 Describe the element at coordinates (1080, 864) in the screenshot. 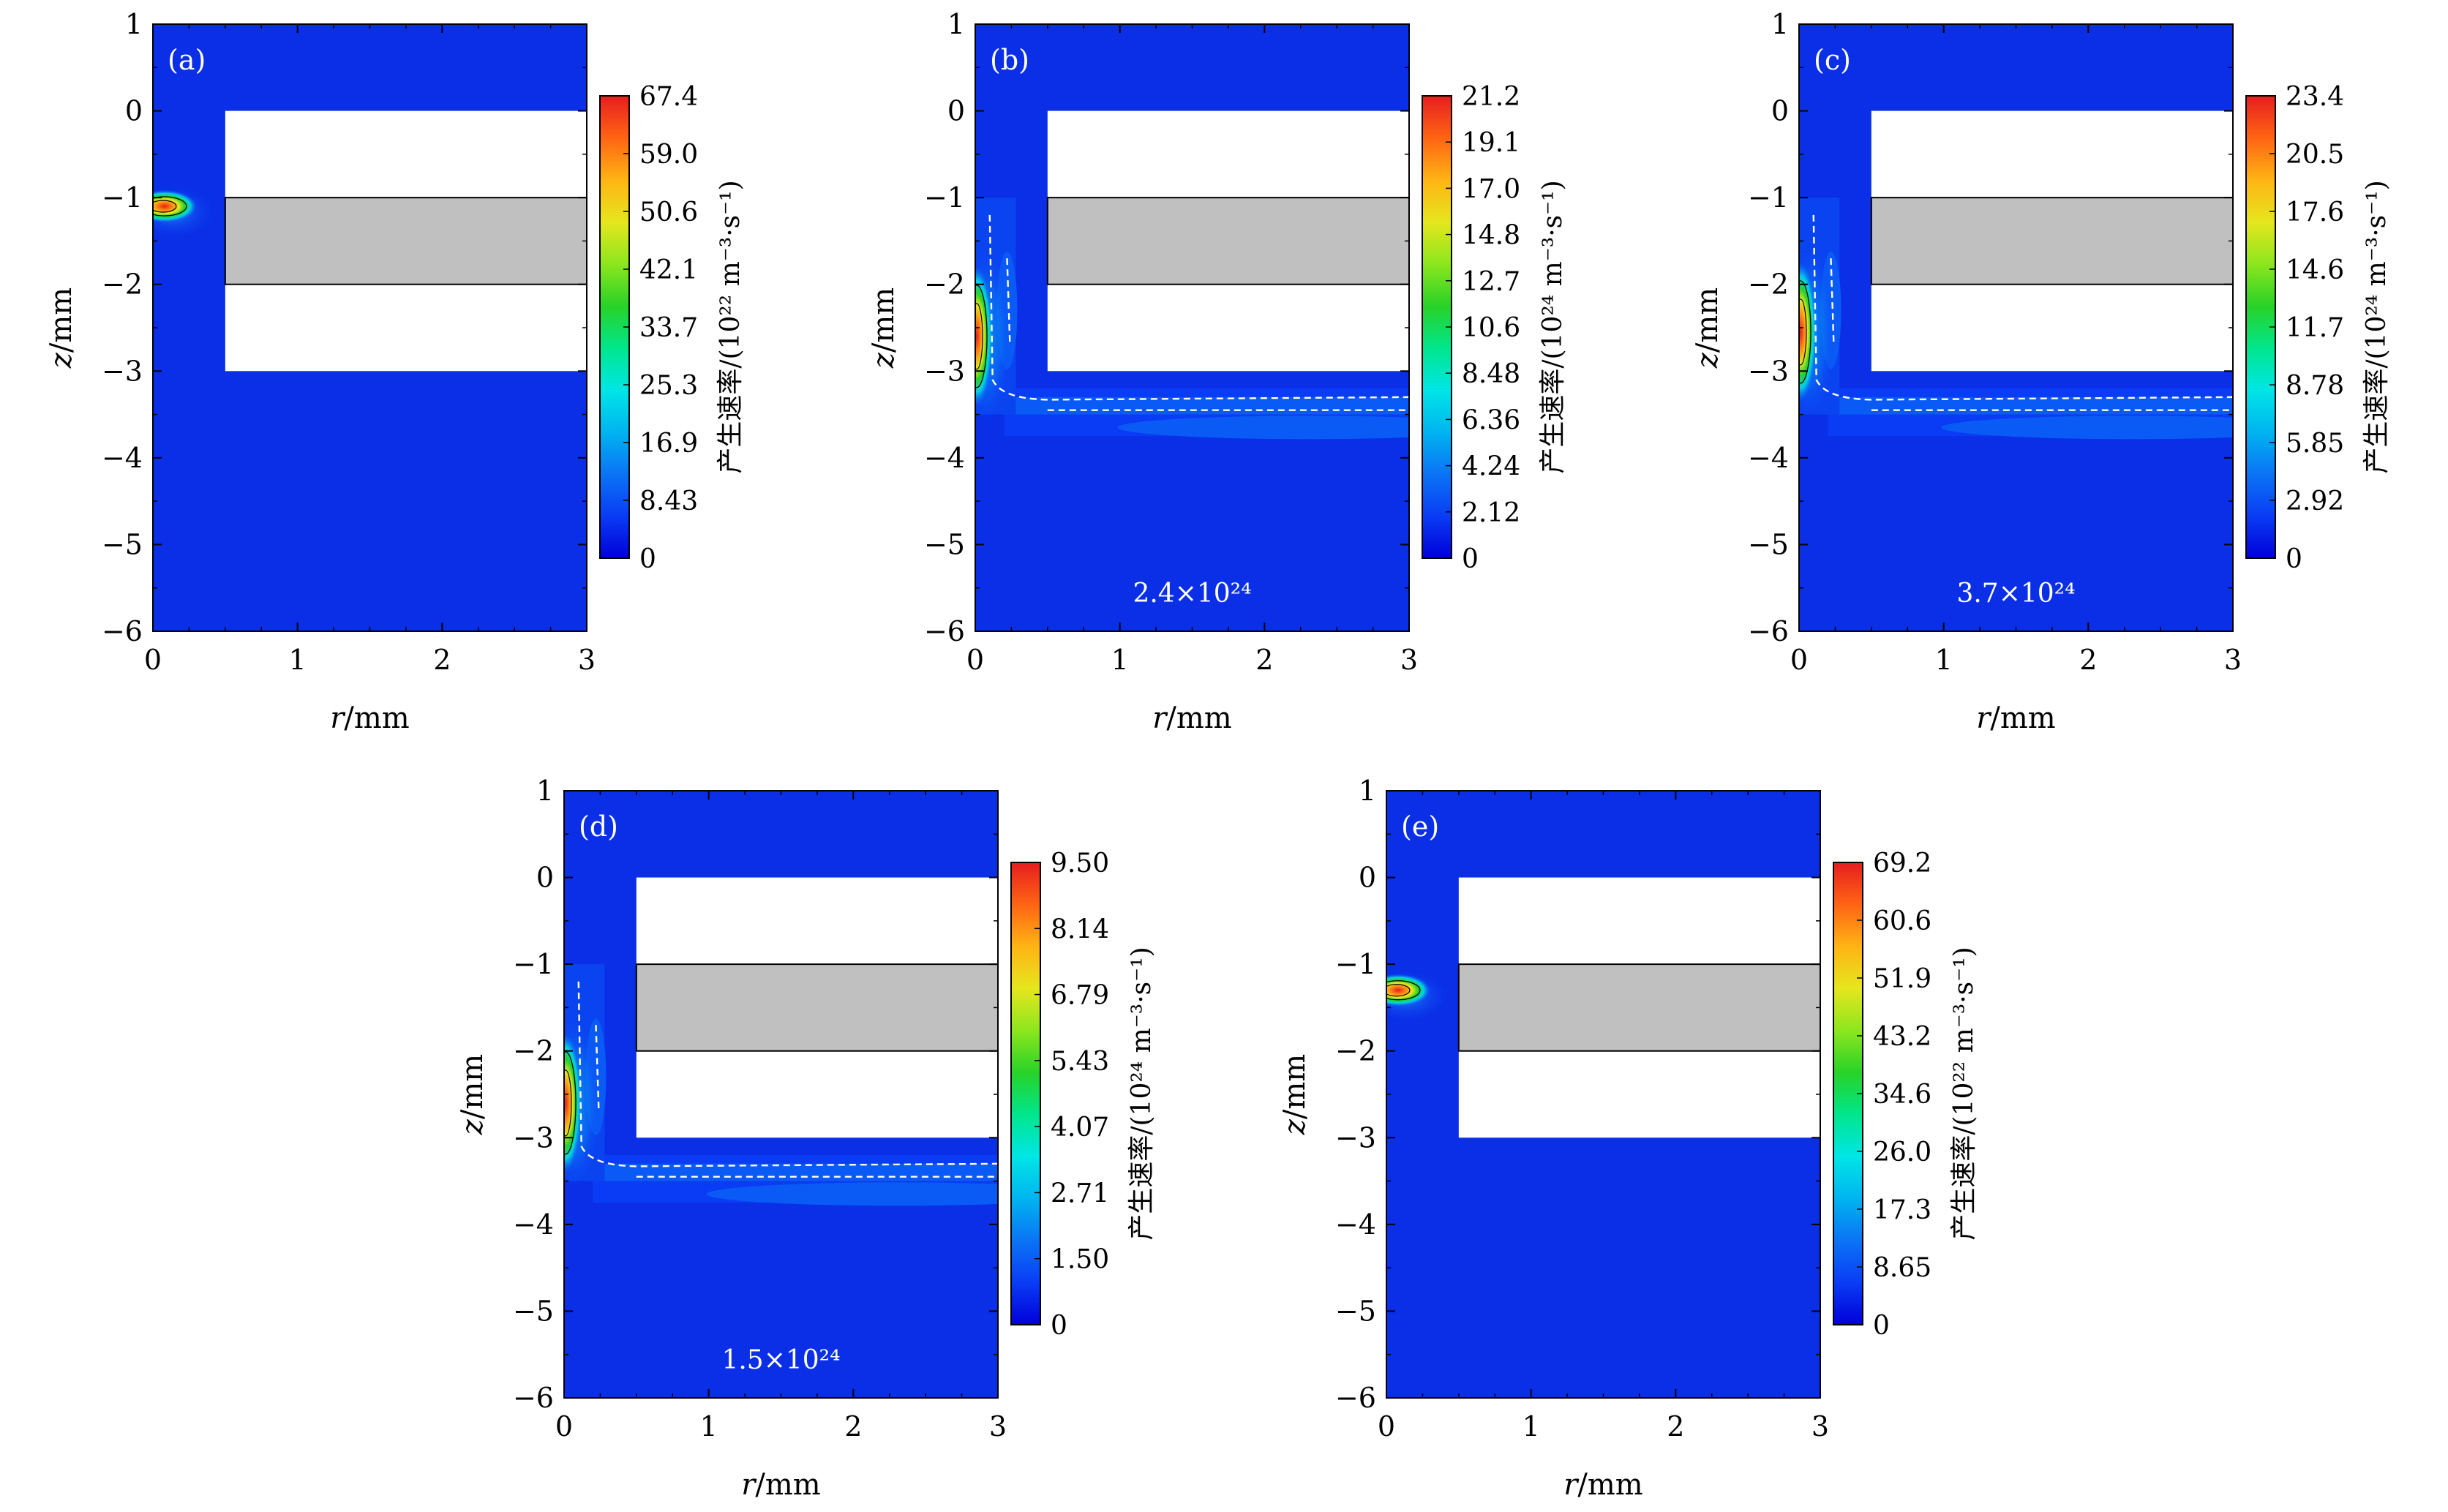

I see `colorbar-tick-label: 9.50` at that location.